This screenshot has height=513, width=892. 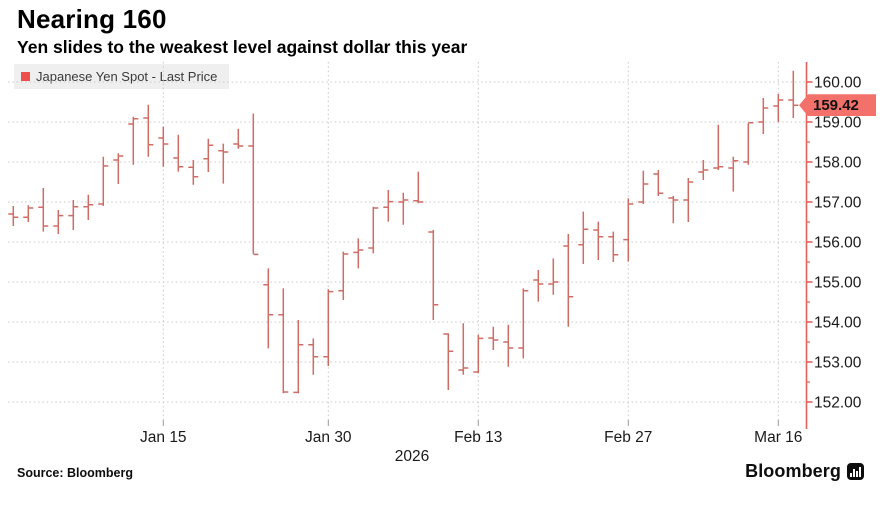 I want to click on svg-text: 153.00, so click(x=838, y=363).